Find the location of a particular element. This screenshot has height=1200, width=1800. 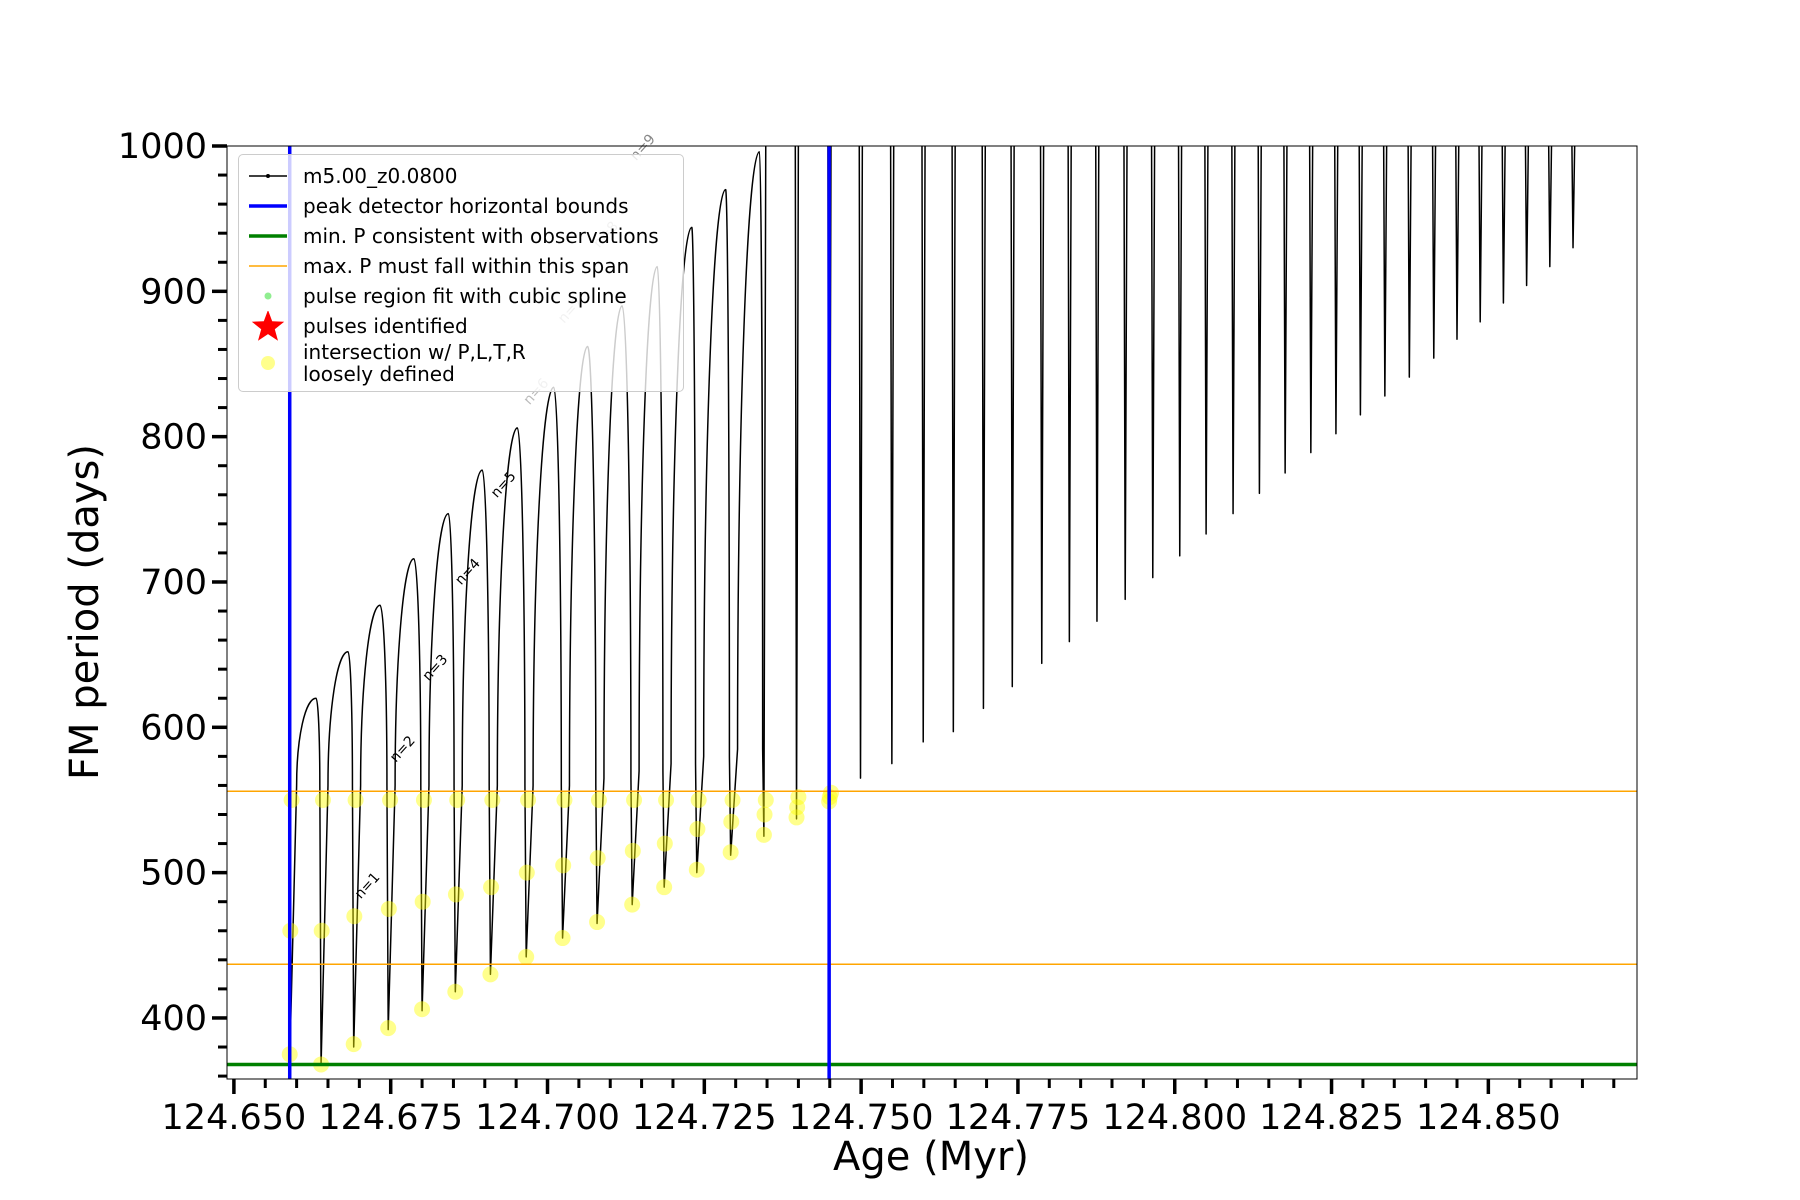

y-tick-label: 900 is located at coordinates (173, 292).